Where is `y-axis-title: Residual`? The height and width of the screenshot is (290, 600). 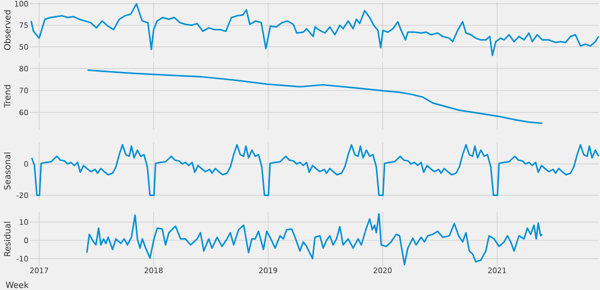
y-axis-title: Residual is located at coordinates (7, 239).